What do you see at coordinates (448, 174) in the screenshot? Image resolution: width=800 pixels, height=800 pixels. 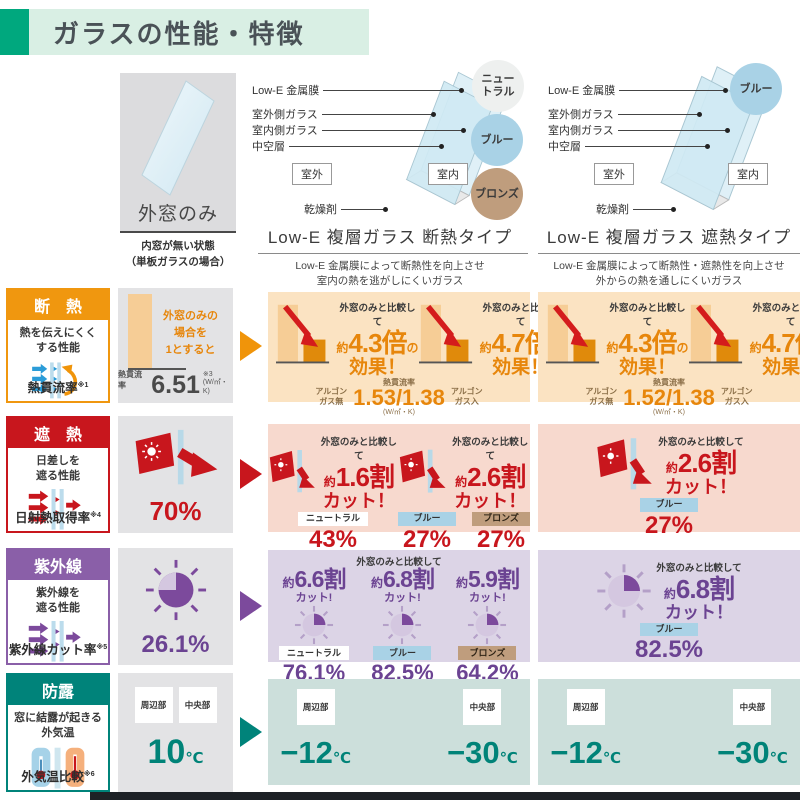 I see `inside-box: 室内` at bounding box center [448, 174].